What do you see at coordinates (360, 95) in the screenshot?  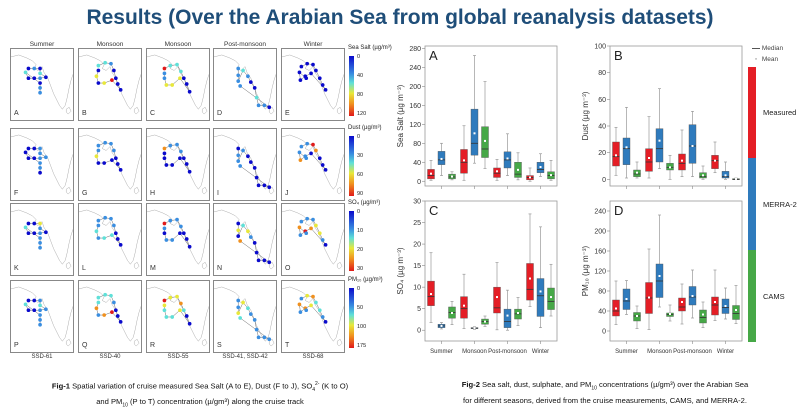 I see `colorbar-tick: 80` at bounding box center [360, 95].